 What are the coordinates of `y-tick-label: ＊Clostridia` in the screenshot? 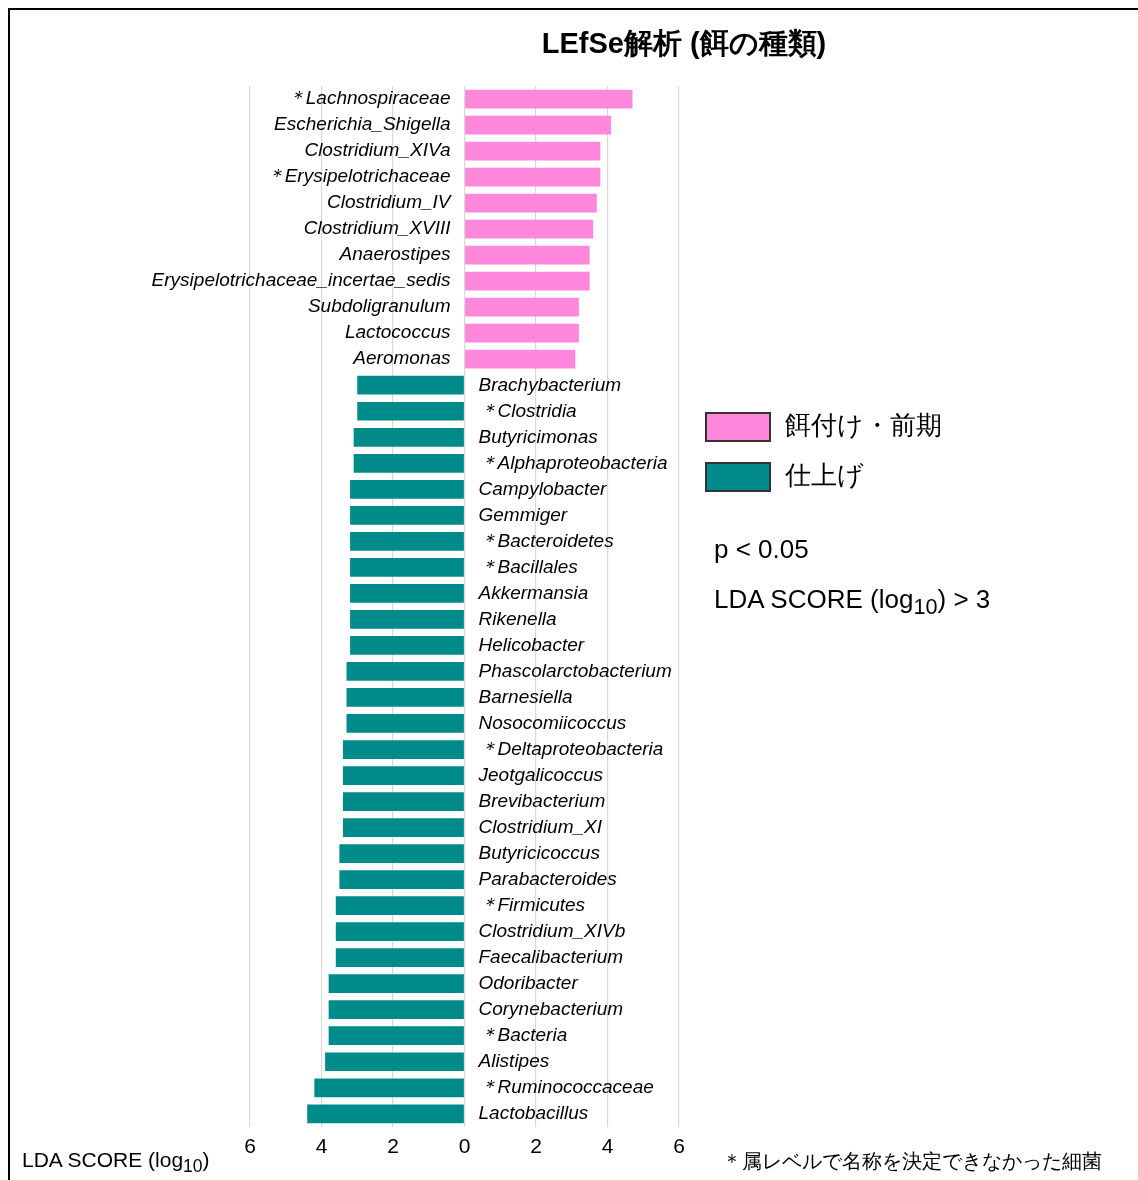 It's located at (527, 410).